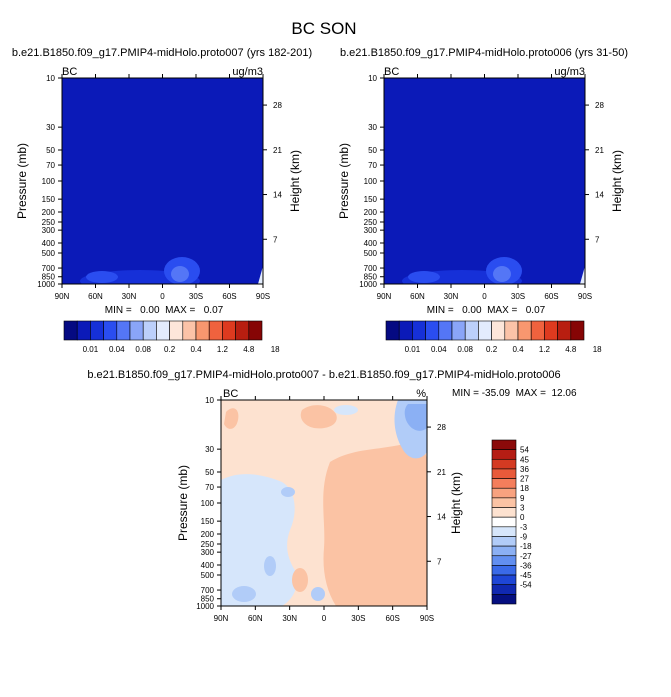 Image resolution: width=671 pixels, height=697 pixels. What do you see at coordinates (486, 310) in the screenshot?
I see `panel-b-stats: MIN = 0.00 MAX = 0.07` at bounding box center [486, 310].